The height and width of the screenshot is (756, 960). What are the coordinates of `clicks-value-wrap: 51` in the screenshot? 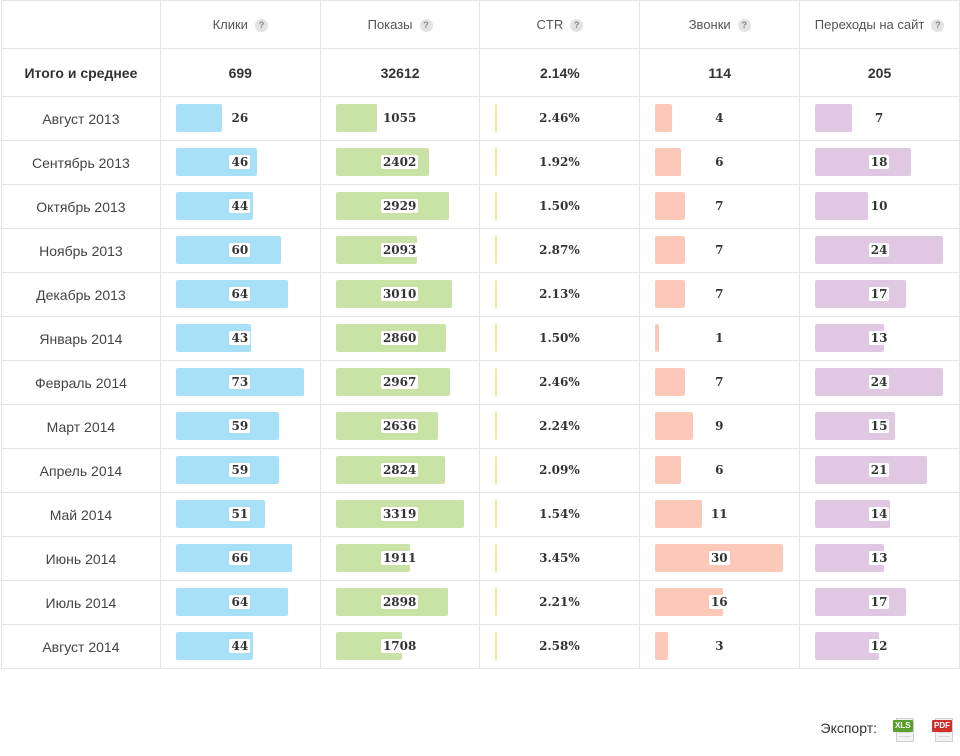 It's located at (240, 514).